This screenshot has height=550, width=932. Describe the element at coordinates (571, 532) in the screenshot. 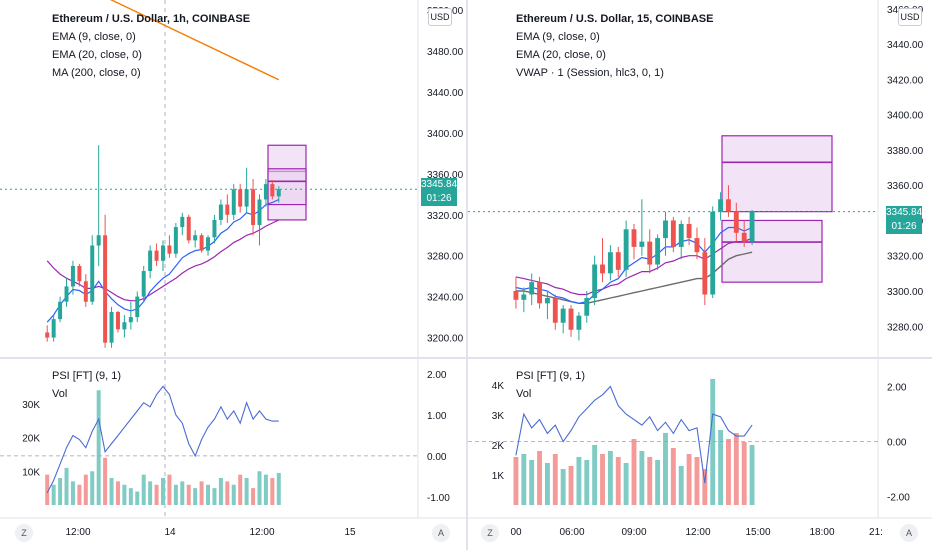

I see `time-tick-label: 06:00` at that location.